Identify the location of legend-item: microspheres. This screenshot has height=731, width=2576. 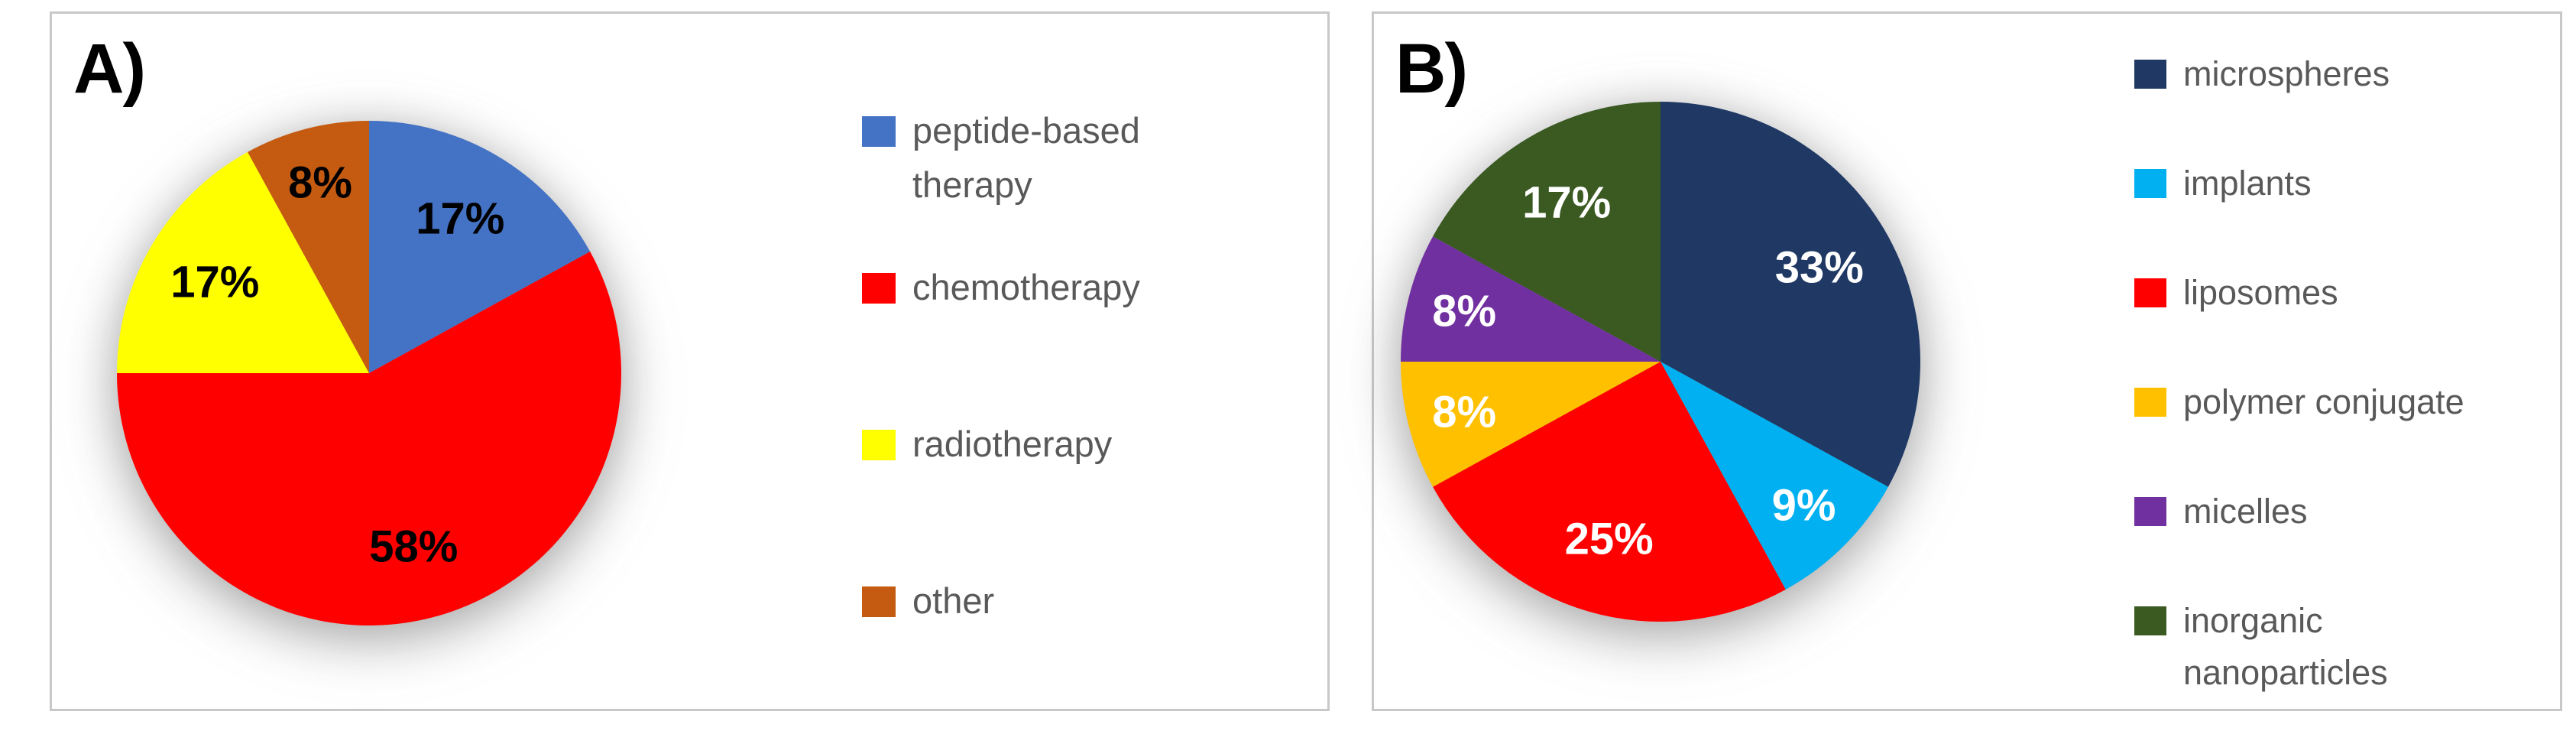
(2344, 103).